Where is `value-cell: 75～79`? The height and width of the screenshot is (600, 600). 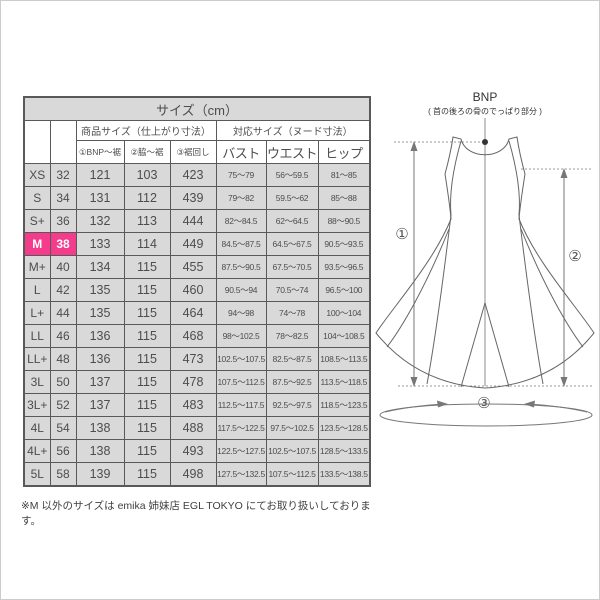
value-cell: 75～79 is located at coordinates (241, 175).